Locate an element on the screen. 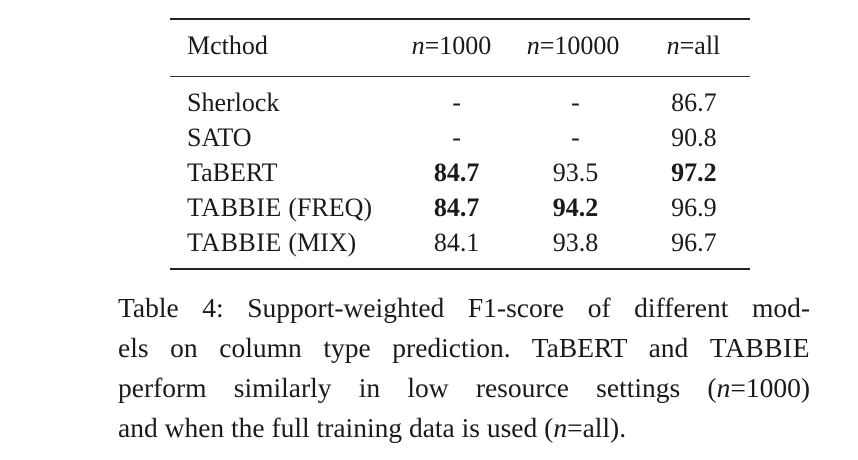  header-n10000-var: n is located at coordinates (533, 45).